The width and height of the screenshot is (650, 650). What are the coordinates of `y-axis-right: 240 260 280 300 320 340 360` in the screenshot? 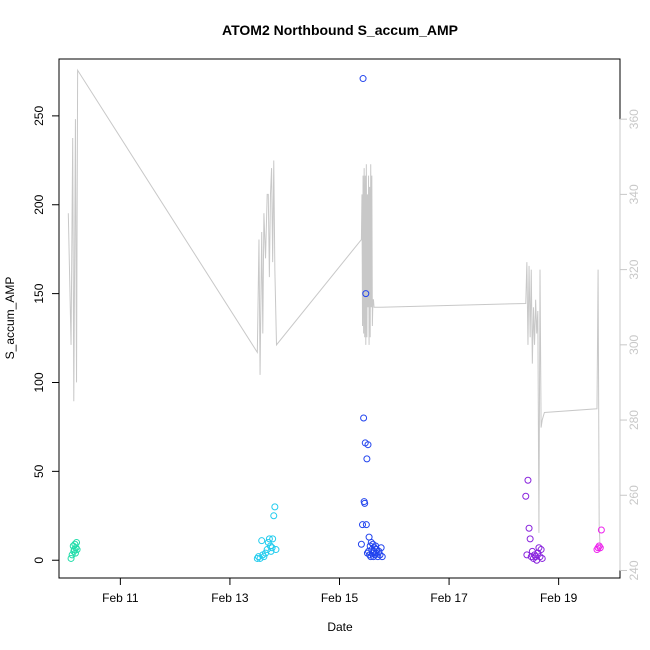 It's located at (630, 344).